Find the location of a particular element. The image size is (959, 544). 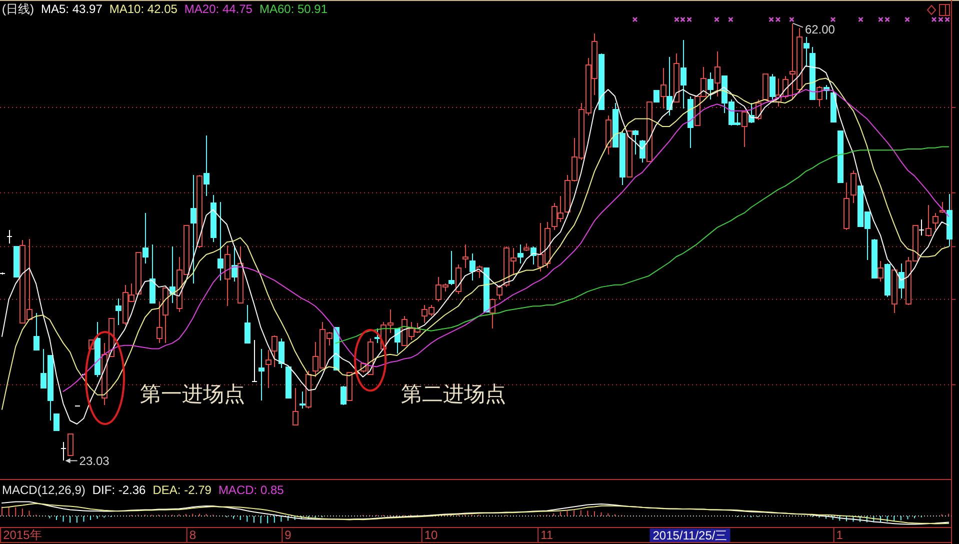

annotation: 第一进场点 is located at coordinates (192, 394).